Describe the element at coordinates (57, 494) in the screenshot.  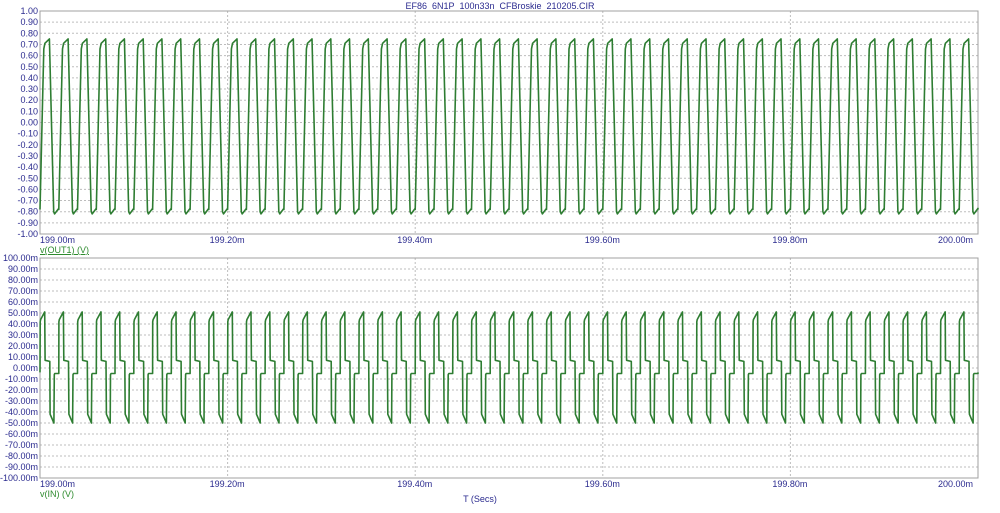
I see `trace-label-in: v(IN) (V)` at that location.